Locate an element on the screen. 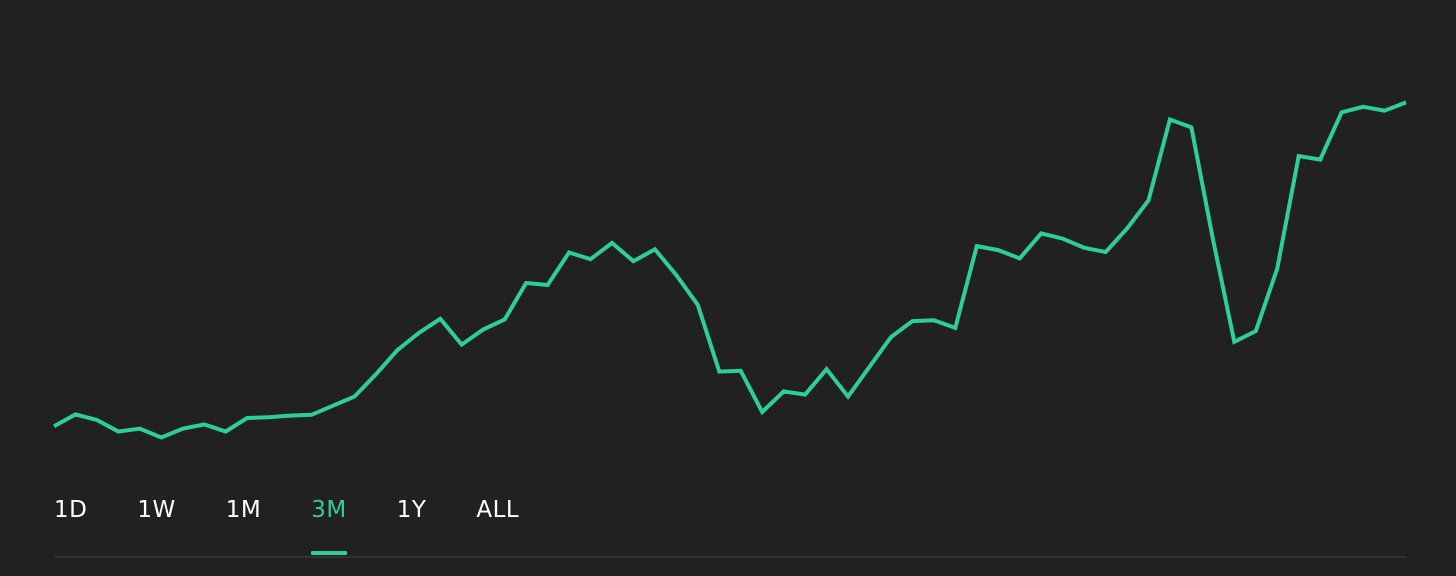 The image size is (1456, 576). tab-1m: 1M is located at coordinates (243, 524).